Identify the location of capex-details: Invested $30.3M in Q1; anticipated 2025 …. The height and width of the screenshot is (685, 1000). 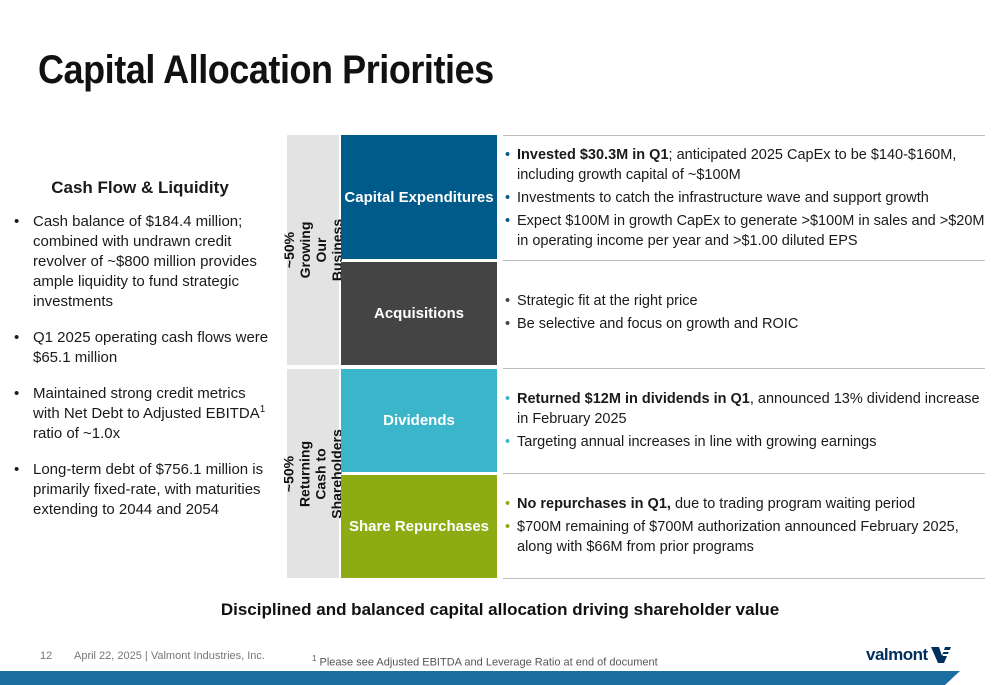
(744, 197).